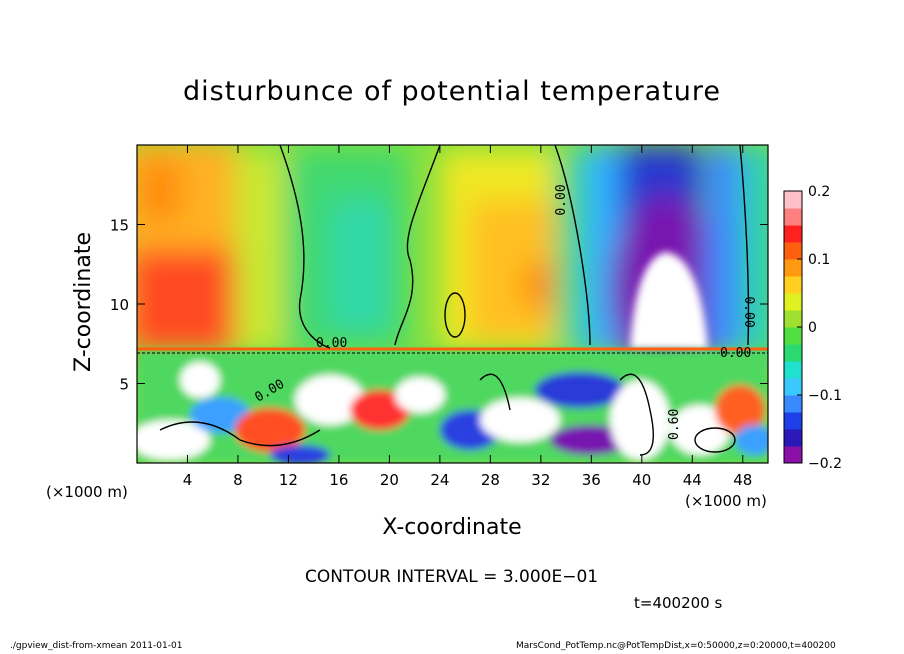  Describe the element at coordinates (338, 480) in the screenshot. I see `x-tick-label: 16` at that location.